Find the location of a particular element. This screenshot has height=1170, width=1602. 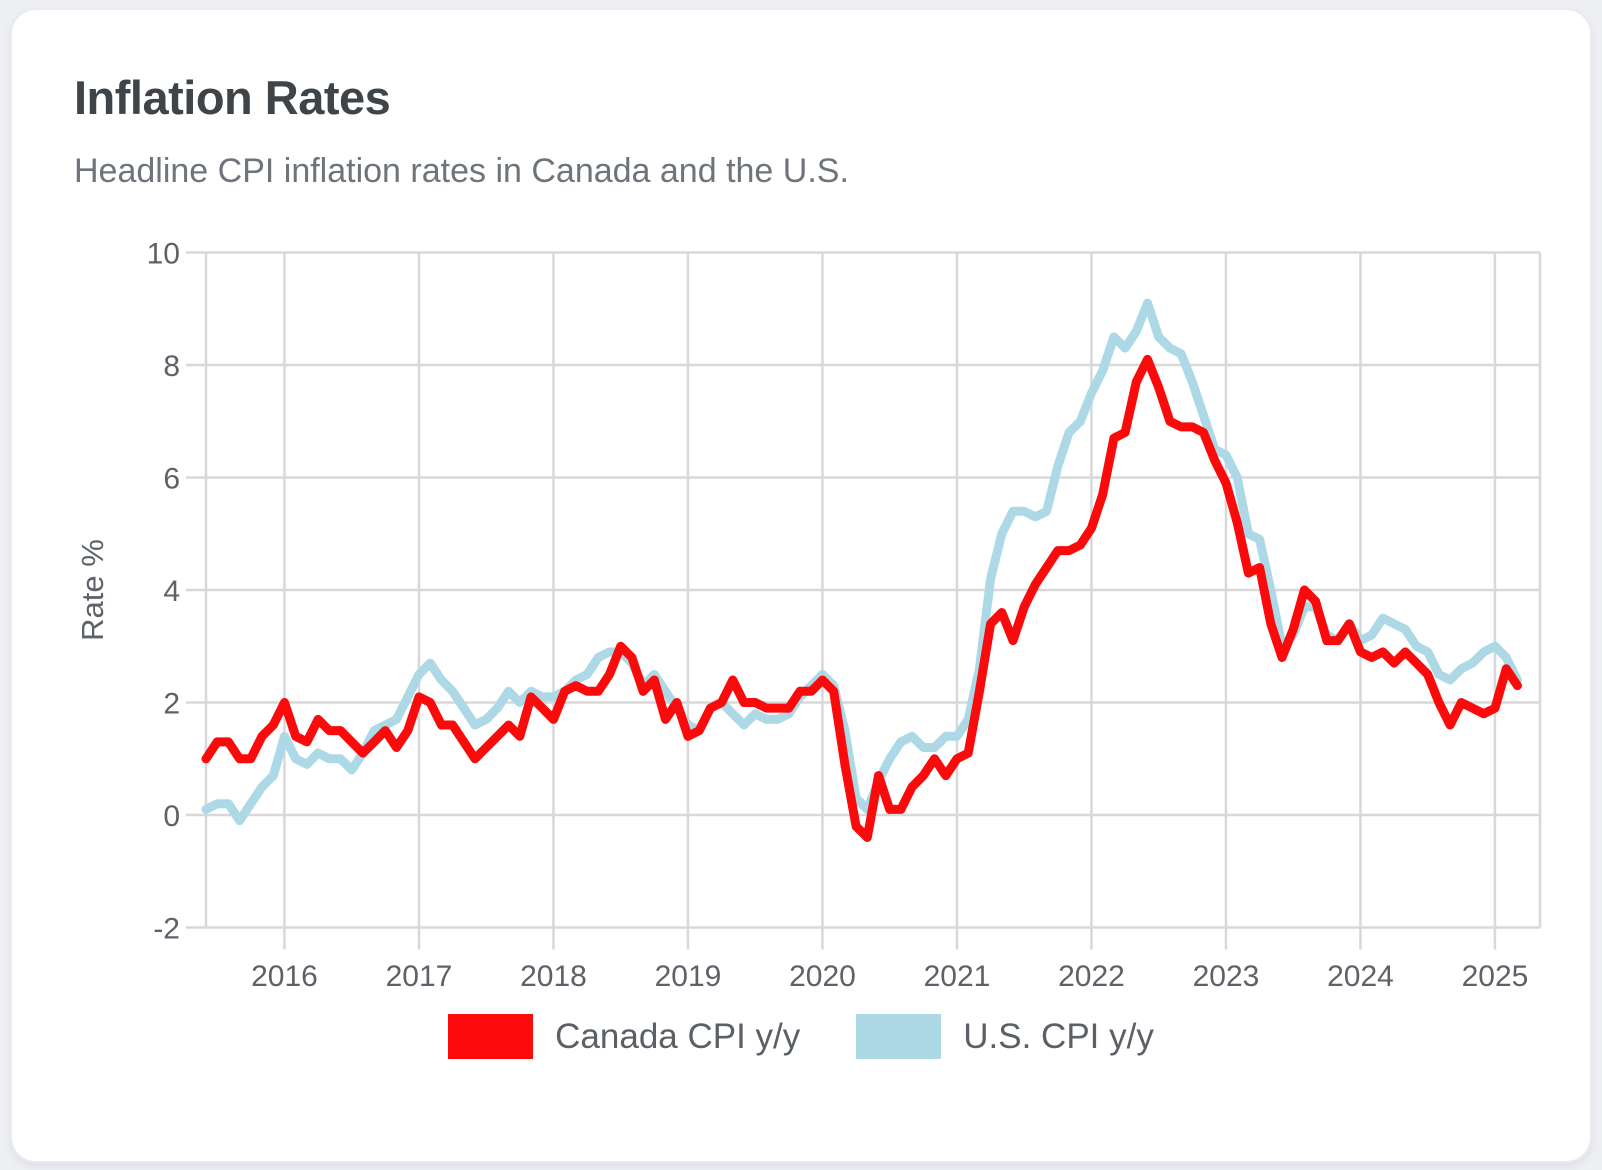

x-tick-label: 2025 is located at coordinates (1495, 976).